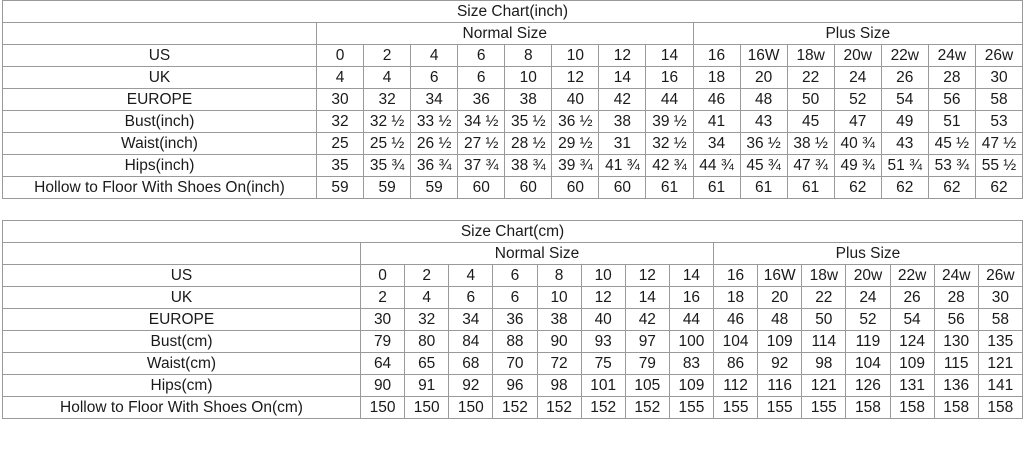 Image resolution: width=1024 pixels, height=463 pixels. I want to click on data-cell: 47 ½, so click(999, 143).